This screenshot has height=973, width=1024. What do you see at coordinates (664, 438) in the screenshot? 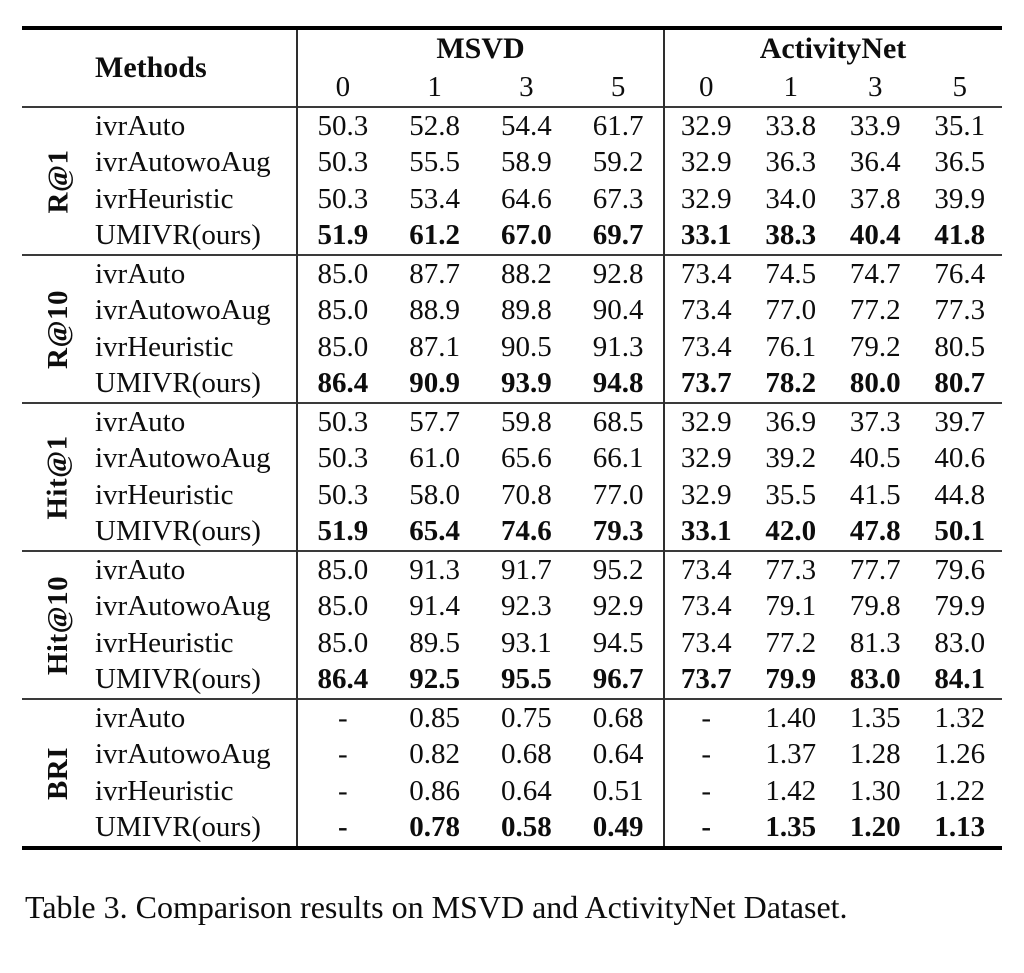
I see `vertical-rule-datasets` at bounding box center [664, 438].